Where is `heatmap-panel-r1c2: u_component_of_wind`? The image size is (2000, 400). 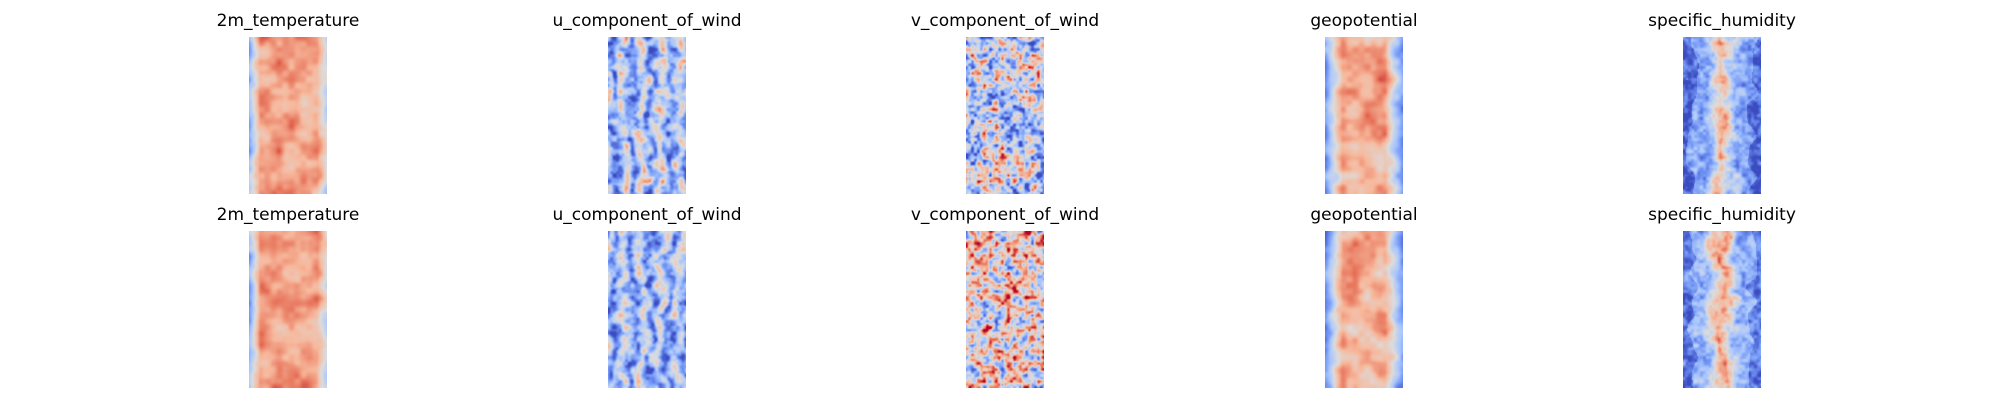 heatmap-panel-r1c2: u_component_of_wind is located at coordinates (647, 115).